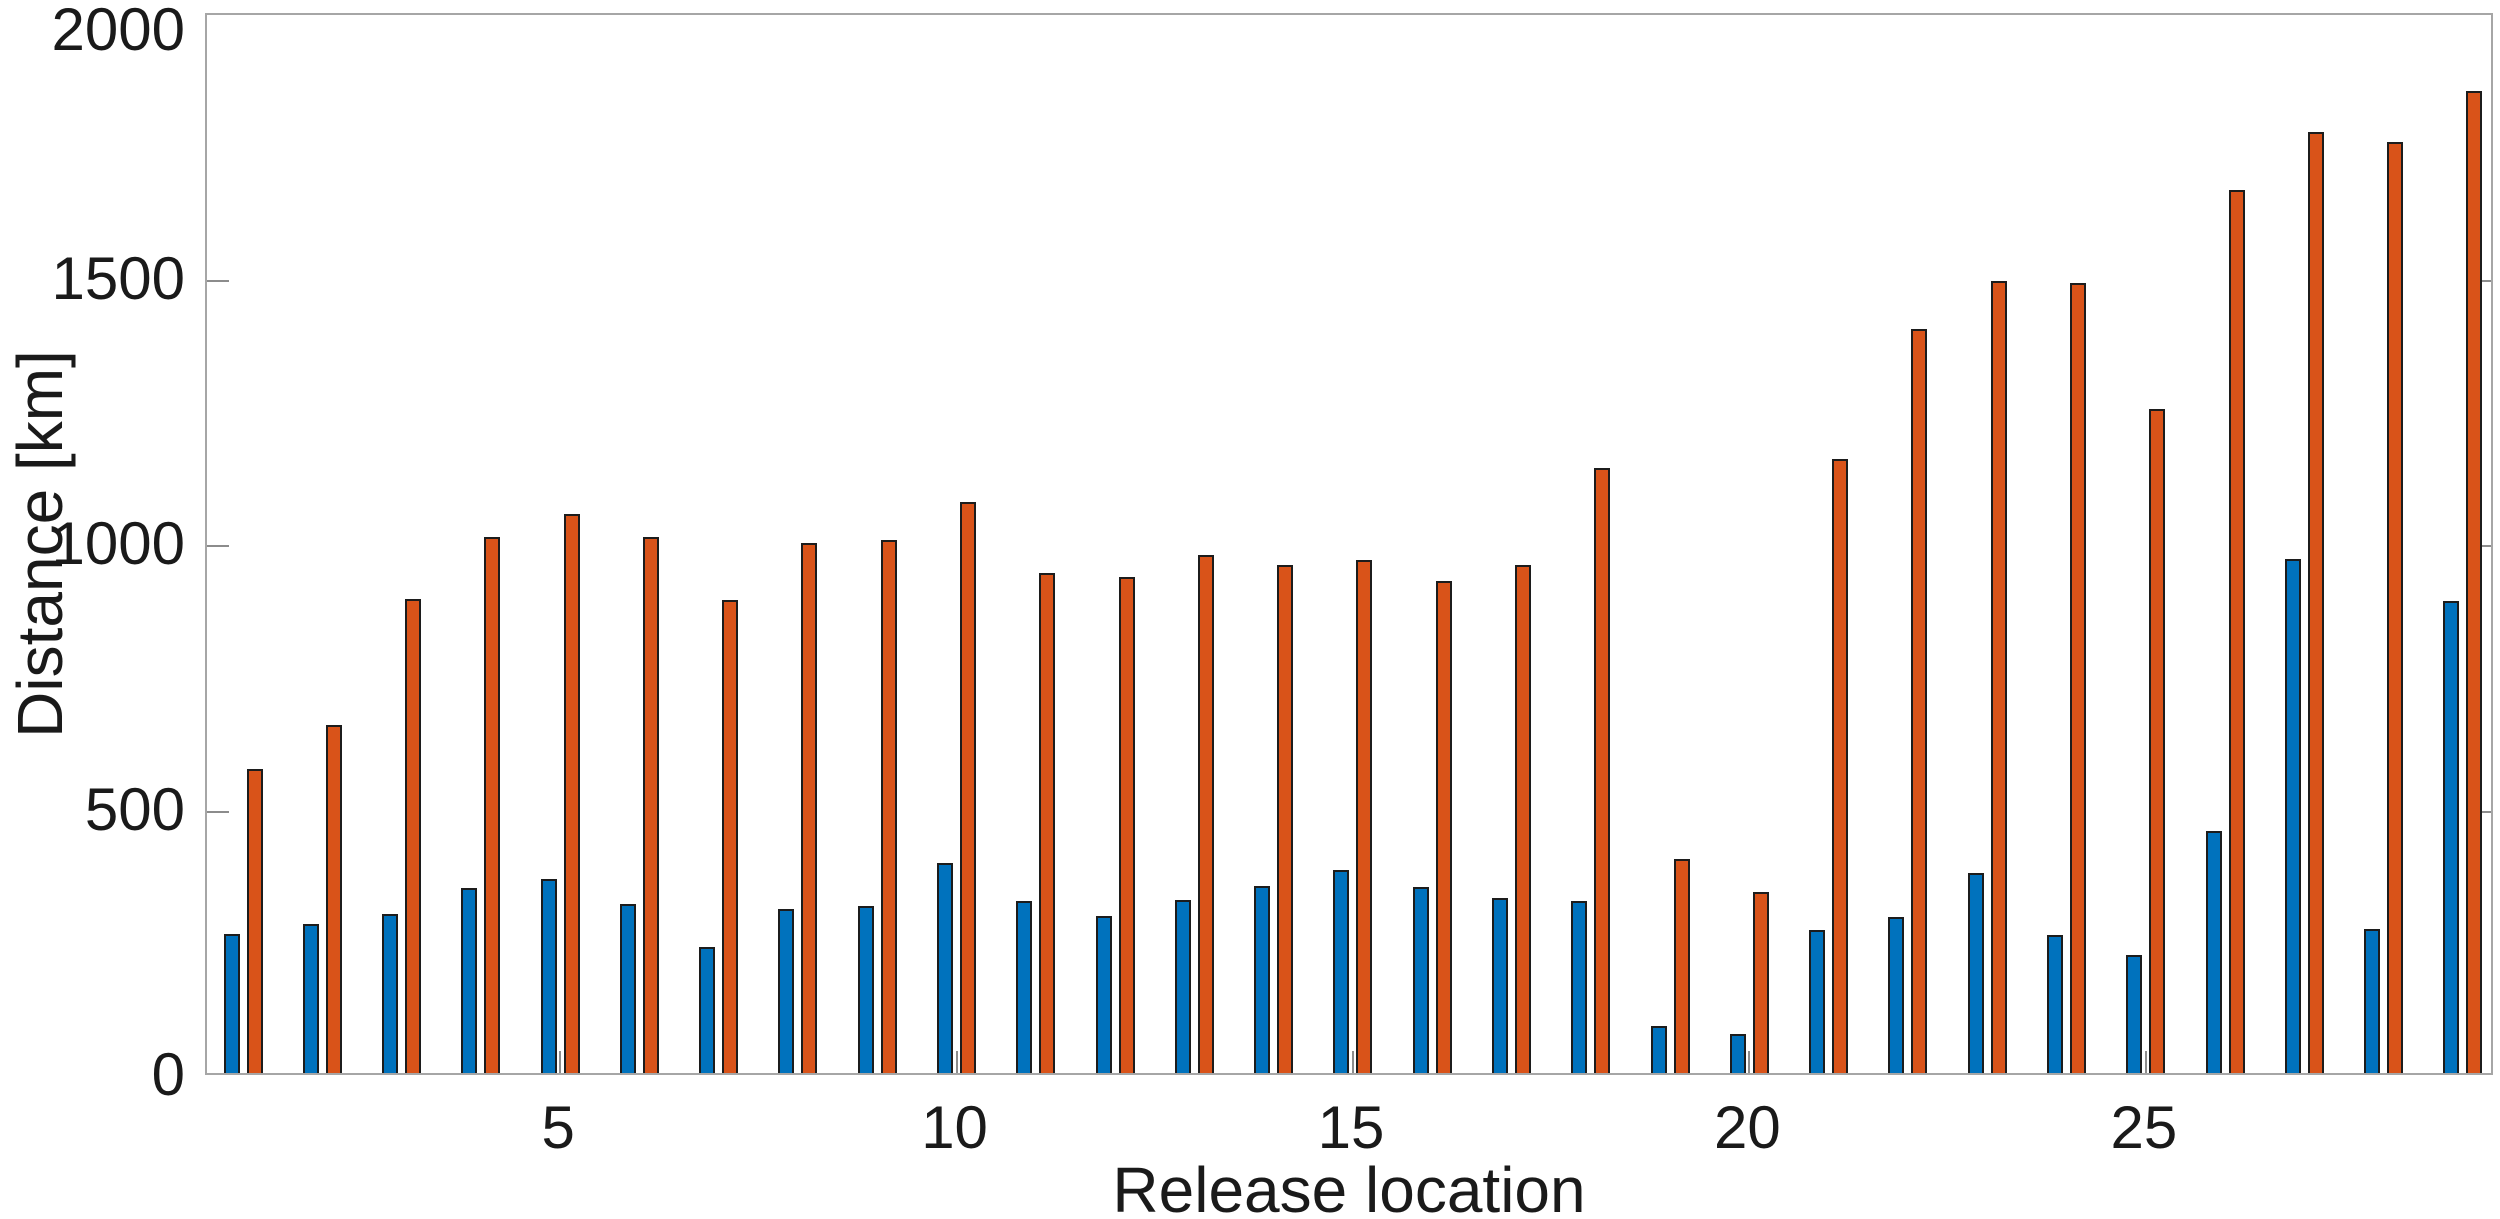  What do you see at coordinates (118, 31) in the screenshot?
I see `y-tick-label-2000: 2000` at bounding box center [118, 31].